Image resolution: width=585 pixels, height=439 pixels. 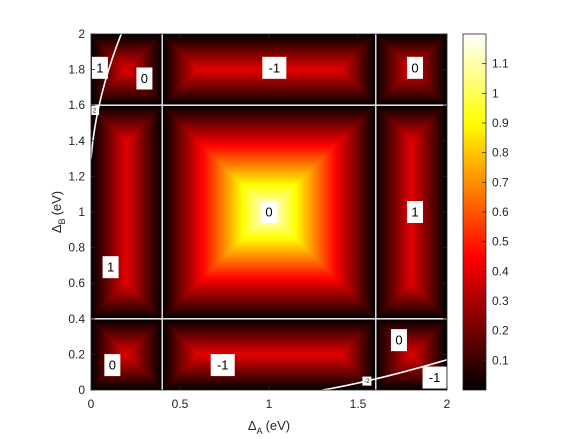 I want to click on y-tick-label: 1.8, so click(x=76, y=70).